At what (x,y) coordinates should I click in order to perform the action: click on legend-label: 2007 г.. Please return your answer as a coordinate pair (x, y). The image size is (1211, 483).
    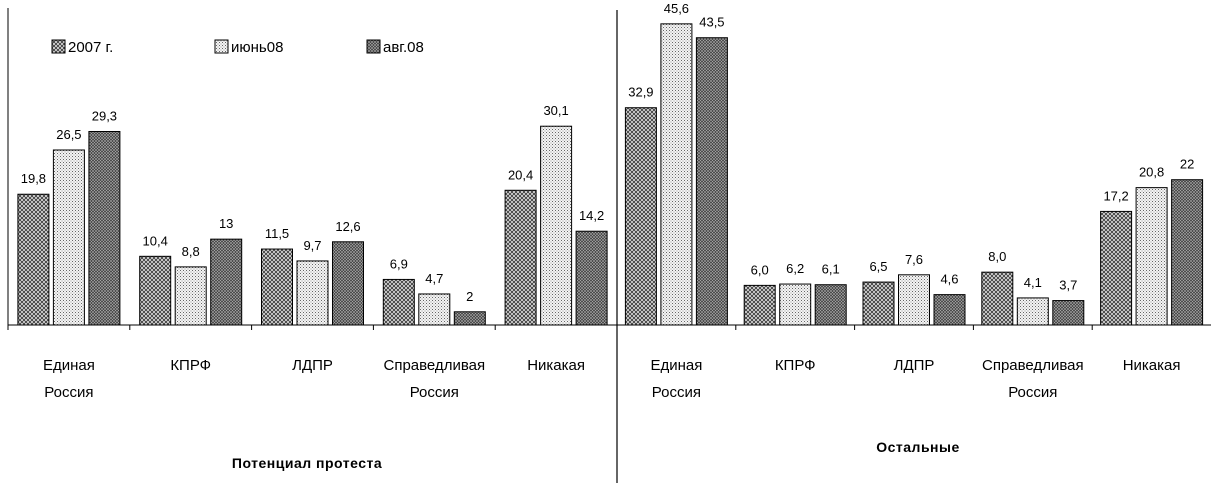
    Looking at the image, I should click on (90, 47).